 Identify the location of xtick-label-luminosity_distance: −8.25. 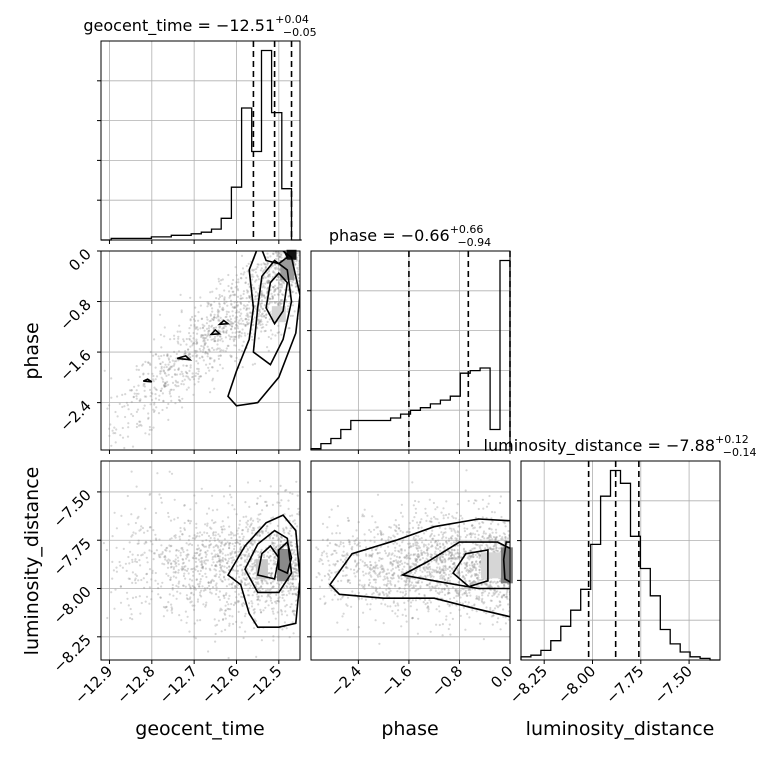
(528, 684).